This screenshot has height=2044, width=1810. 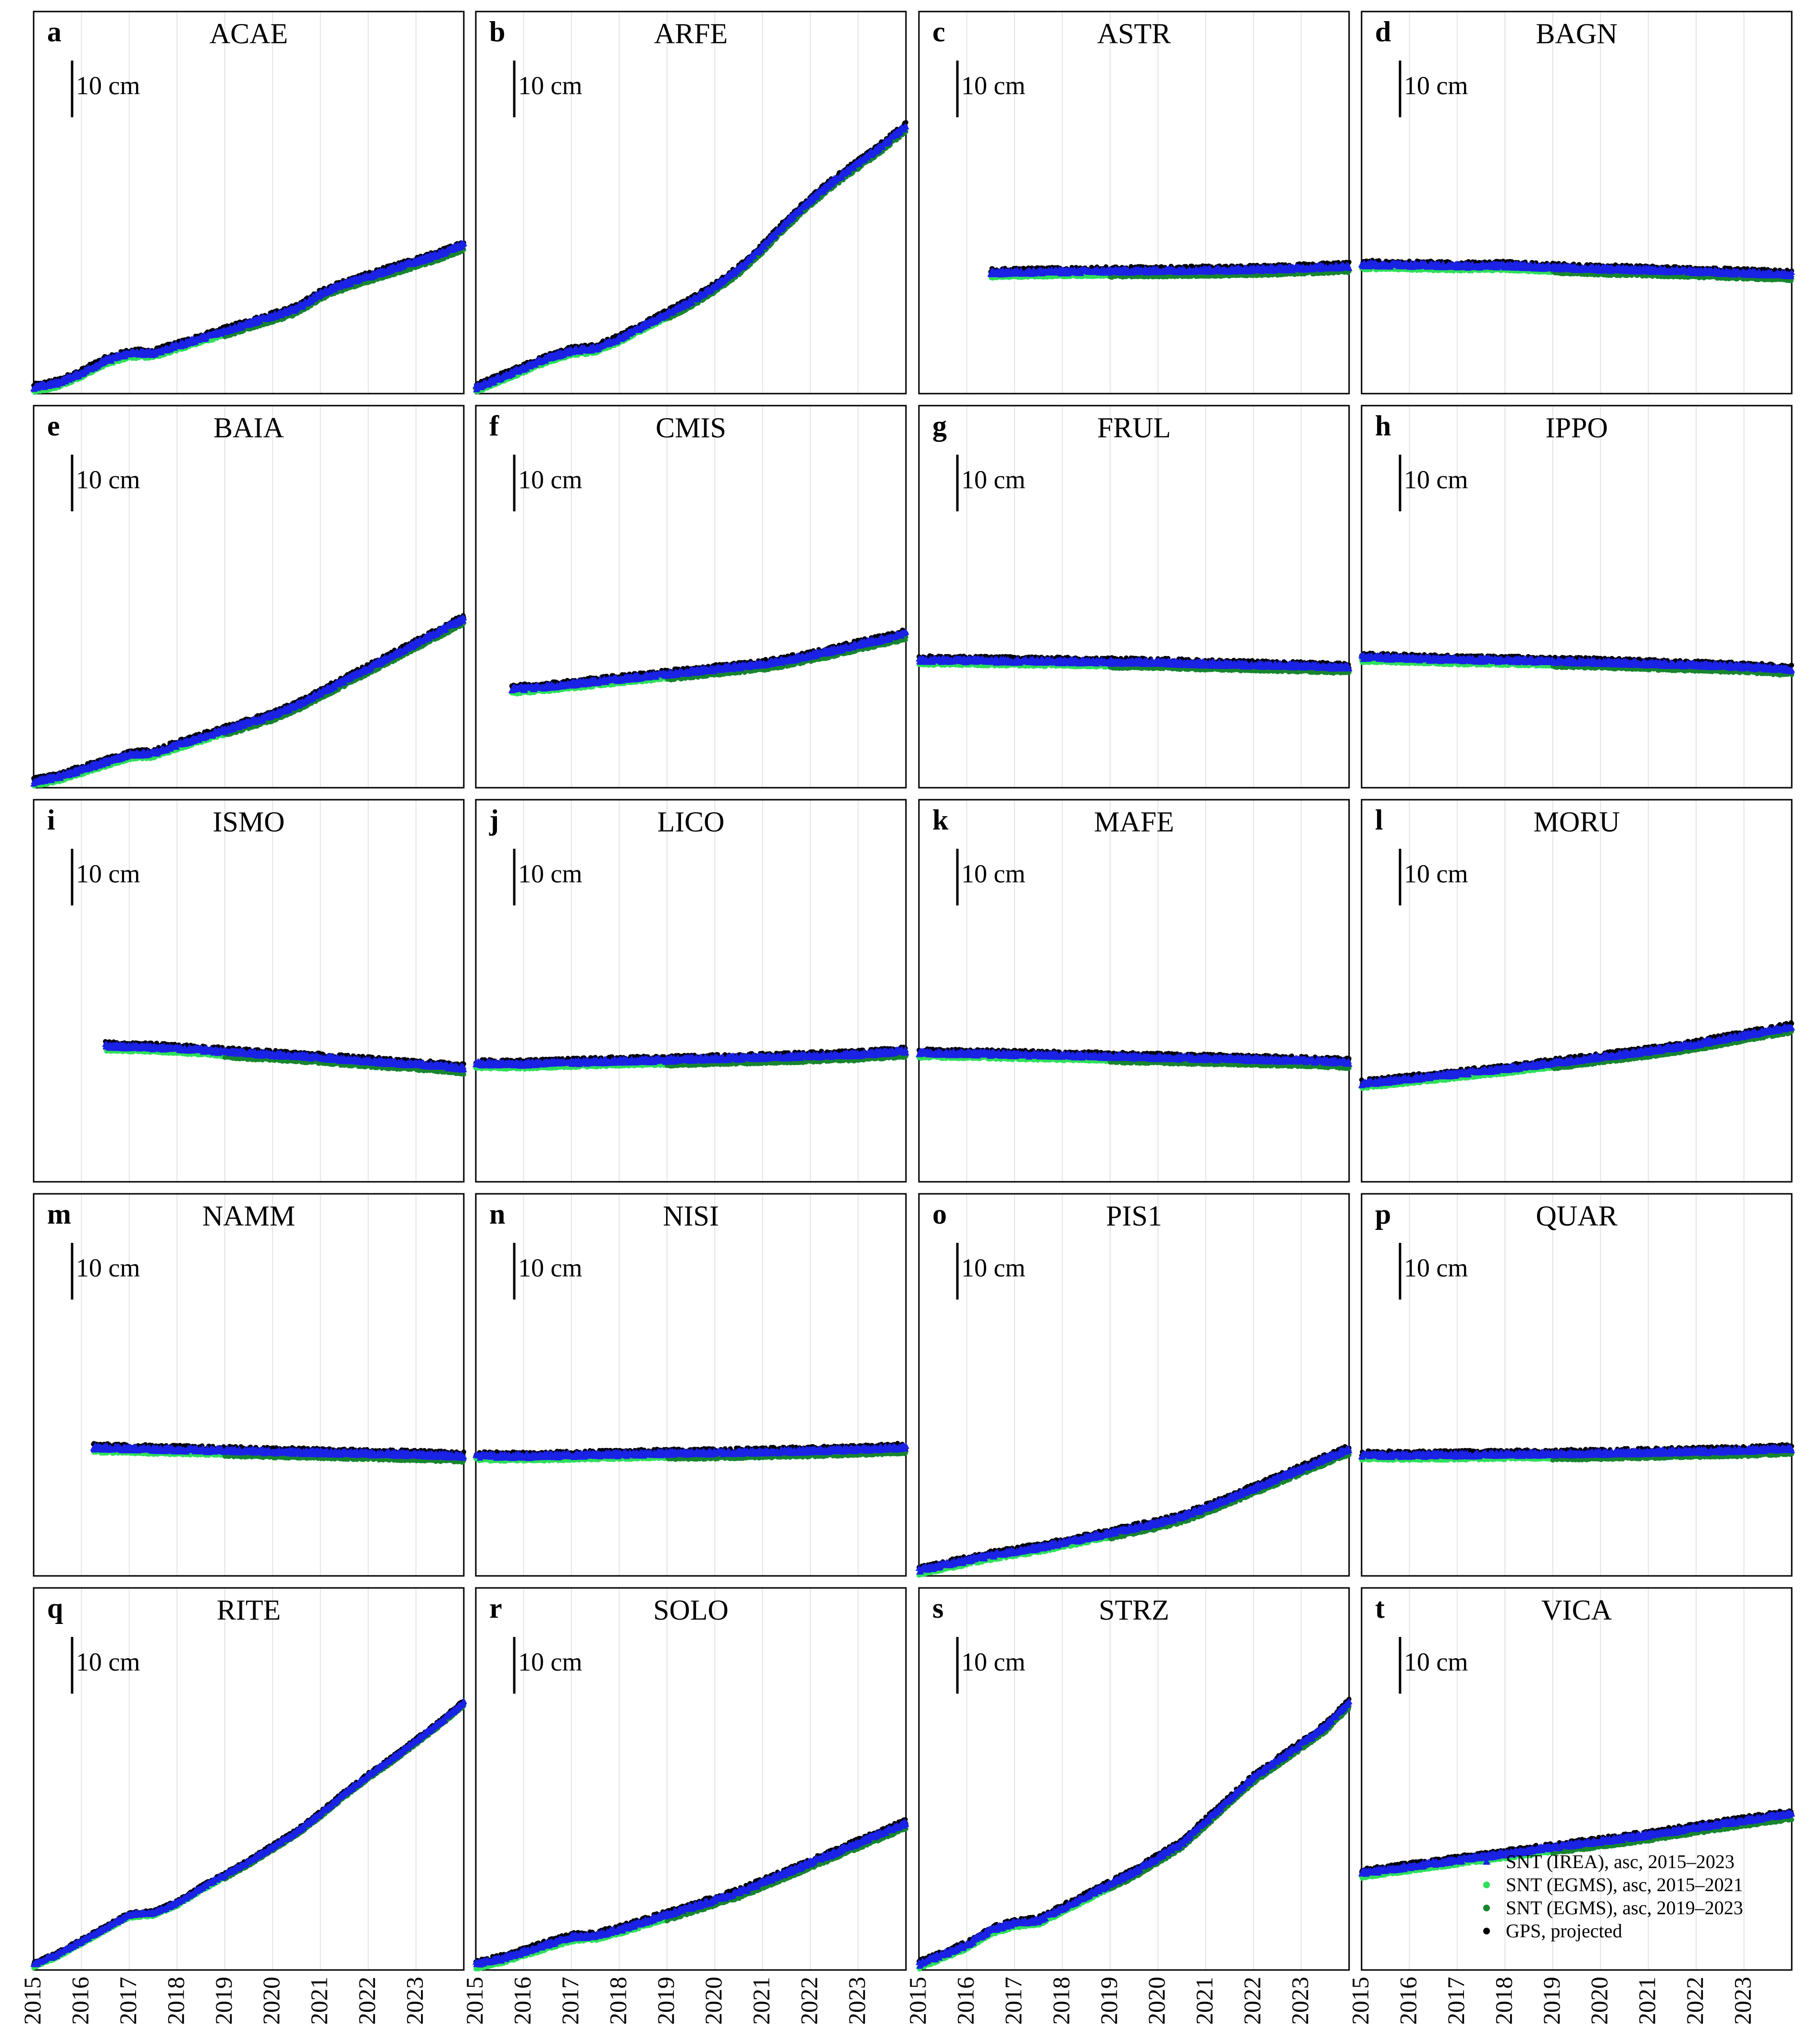 I want to click on panel-acae: a ACAE 10 cm, so click(x=248, y=203).